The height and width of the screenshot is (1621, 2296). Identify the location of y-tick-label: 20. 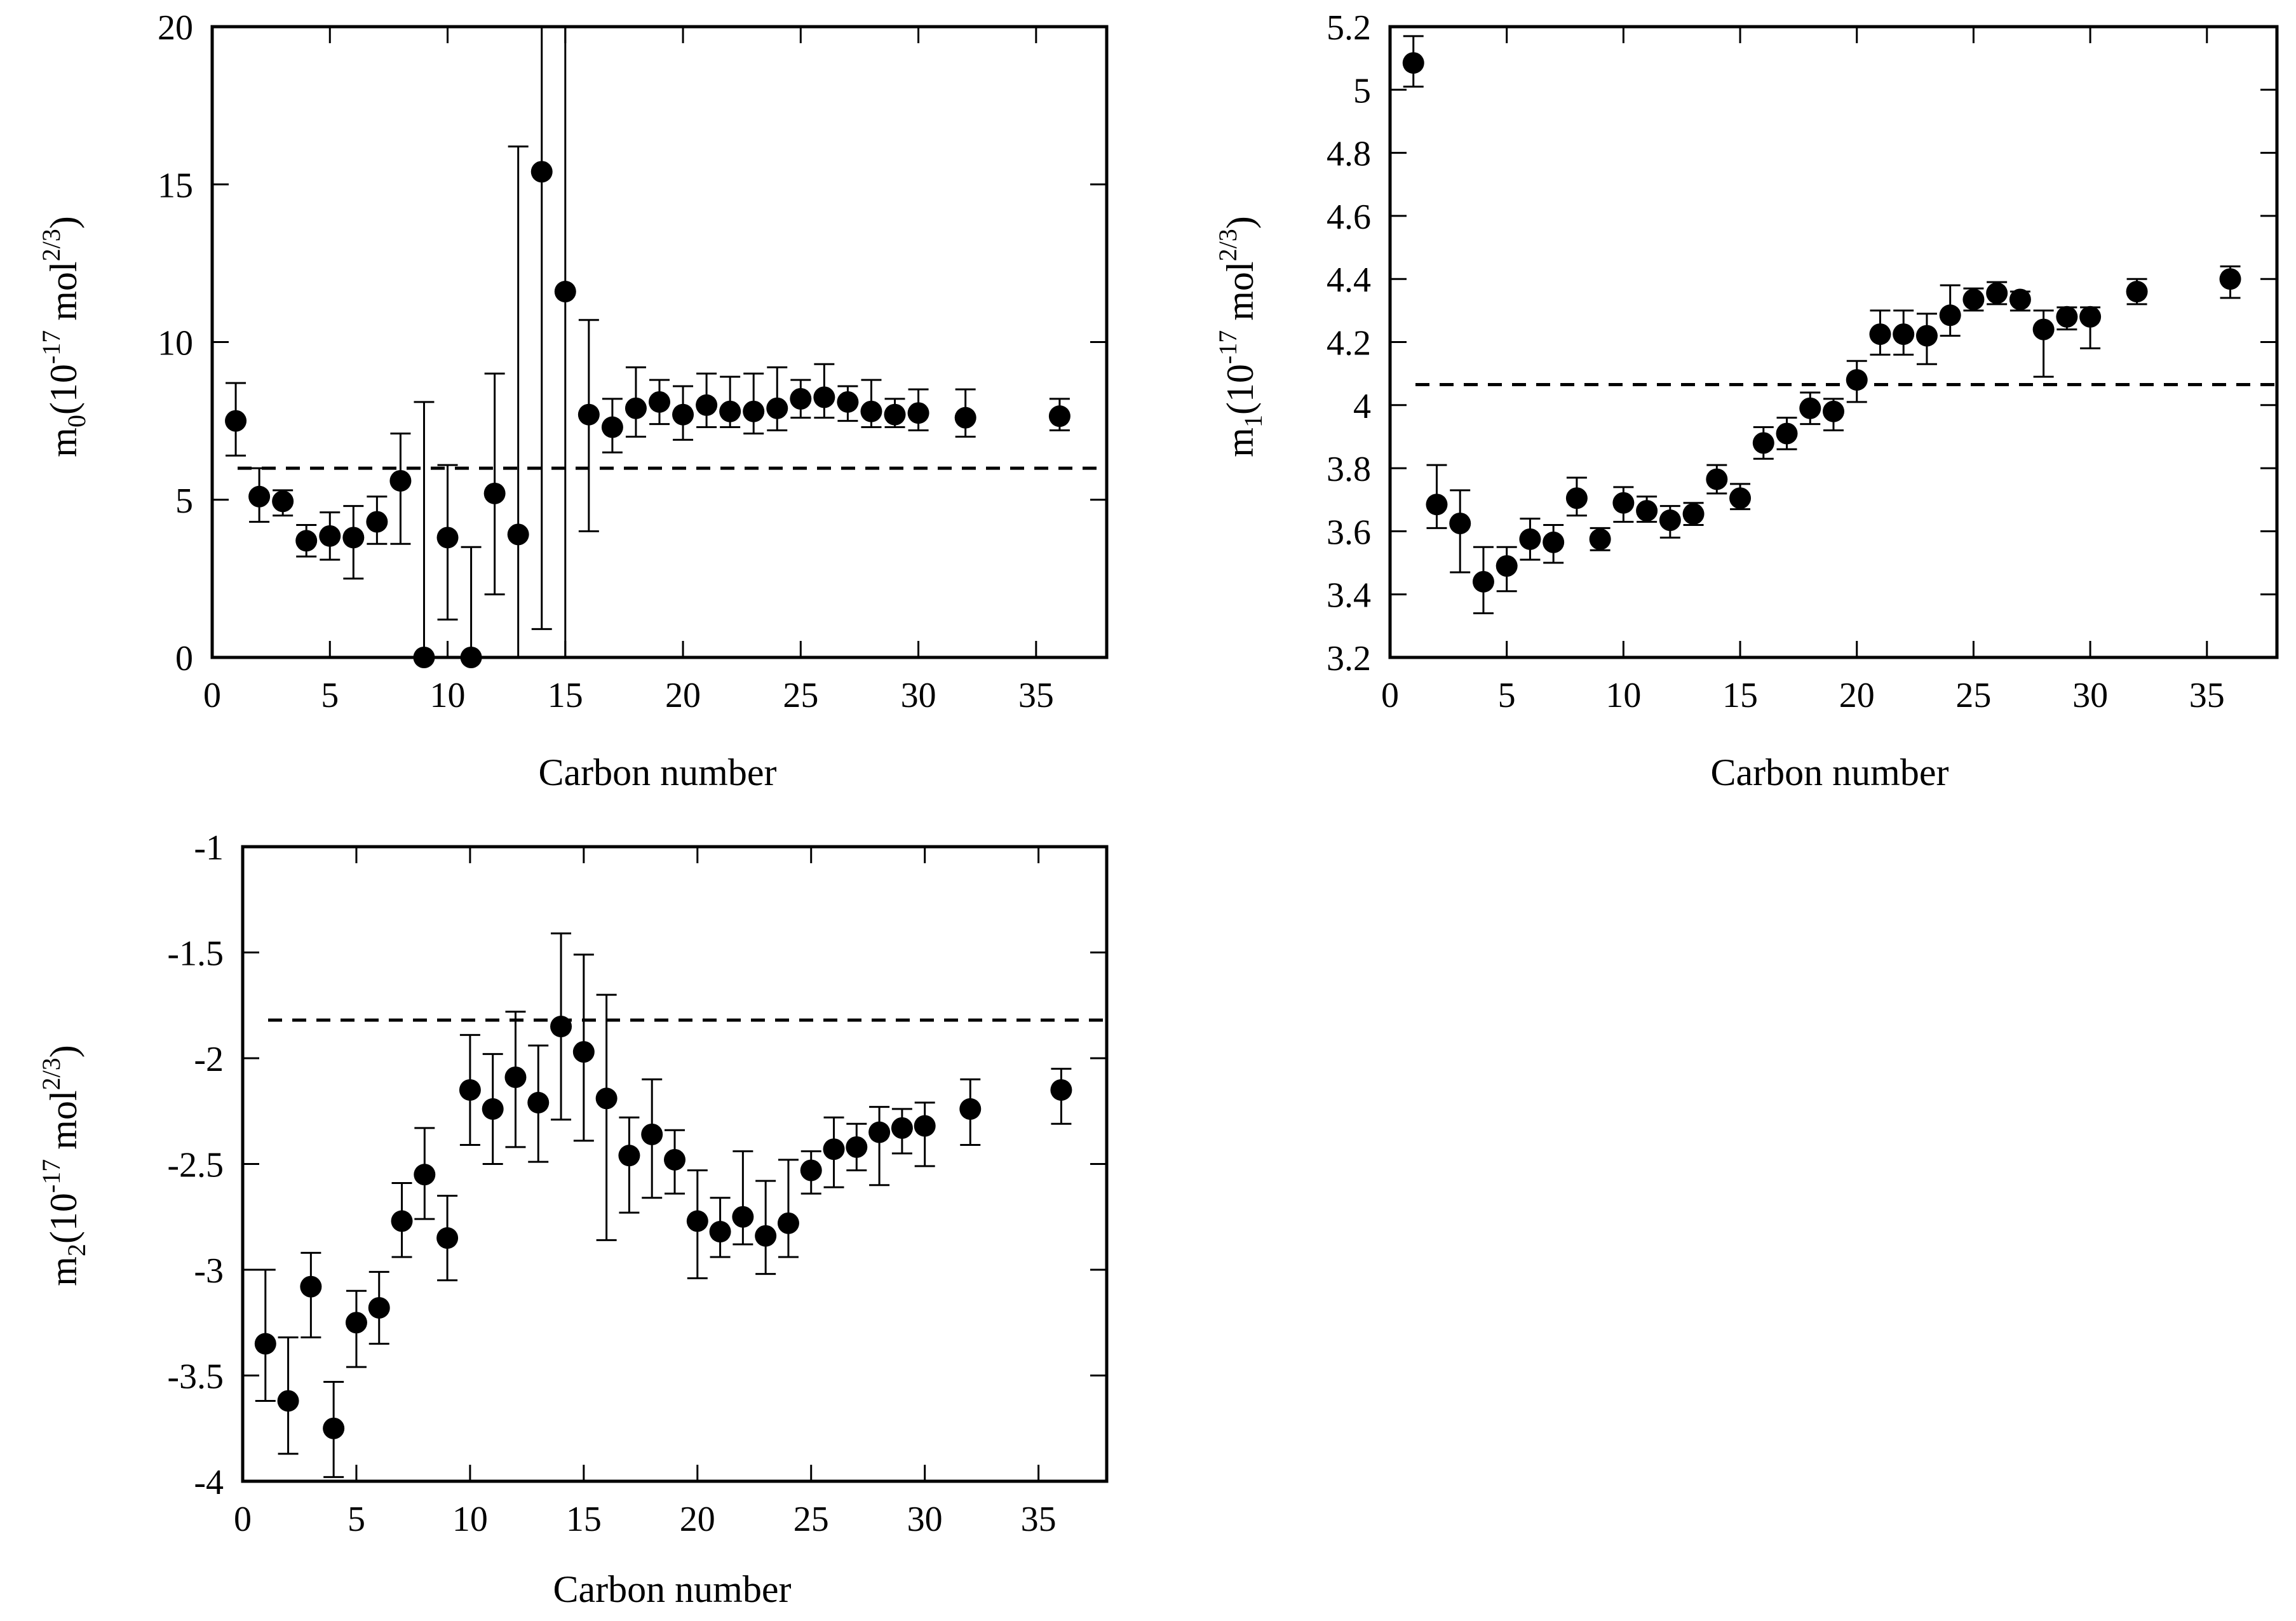
(175, 28).